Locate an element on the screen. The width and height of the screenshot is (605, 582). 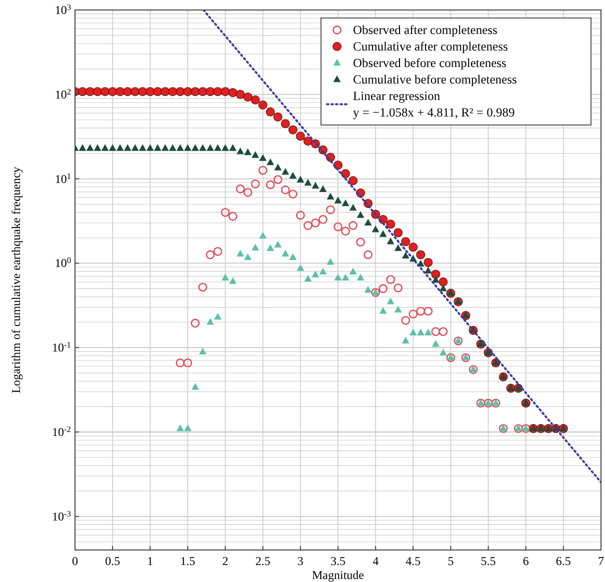
x-tick-label: 2 is located at coordinates (225, 561).